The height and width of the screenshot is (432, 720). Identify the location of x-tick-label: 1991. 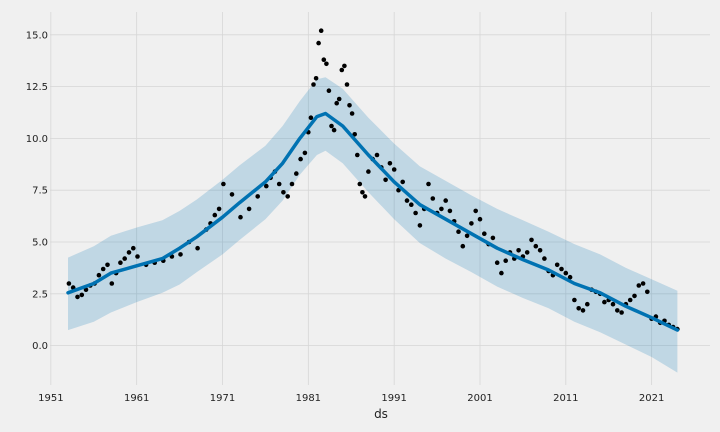
(393, 398).